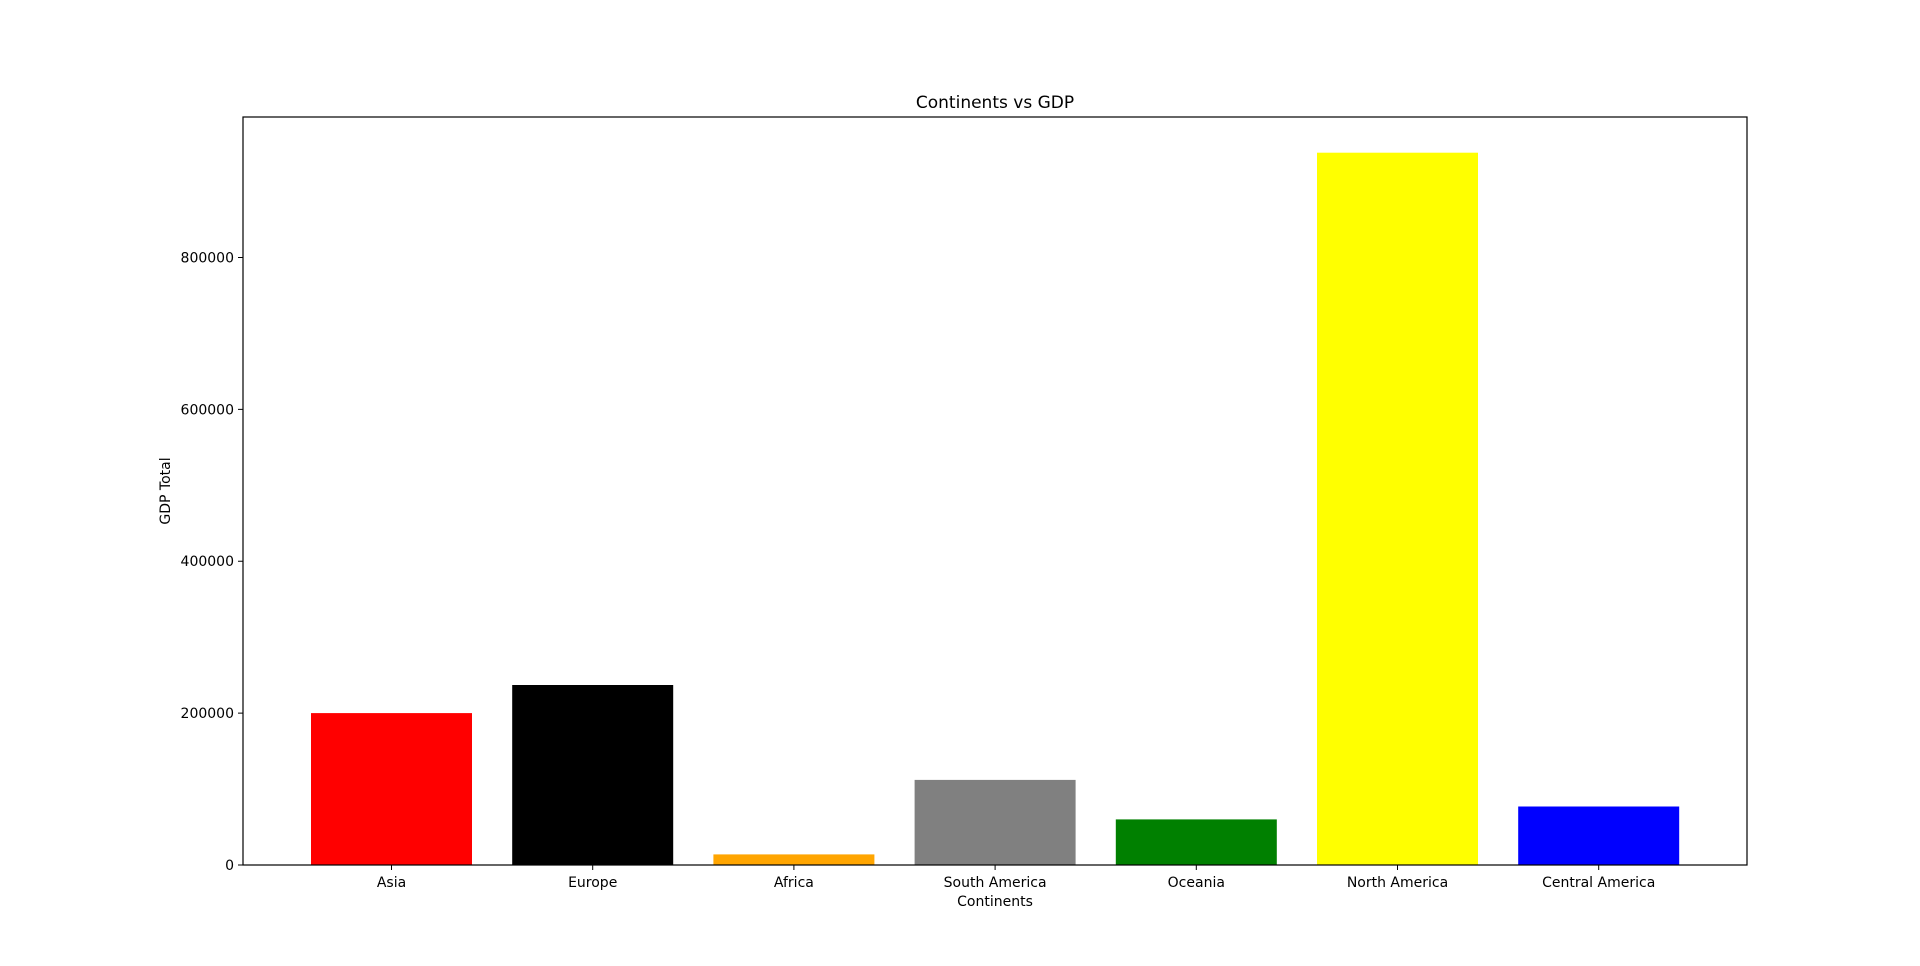 The image size is (1920, 966). What do you see at coordinates (1598, 883) in the screenshot?
I see `x-tick-label: Central America` at bounding box center [1598, 883].